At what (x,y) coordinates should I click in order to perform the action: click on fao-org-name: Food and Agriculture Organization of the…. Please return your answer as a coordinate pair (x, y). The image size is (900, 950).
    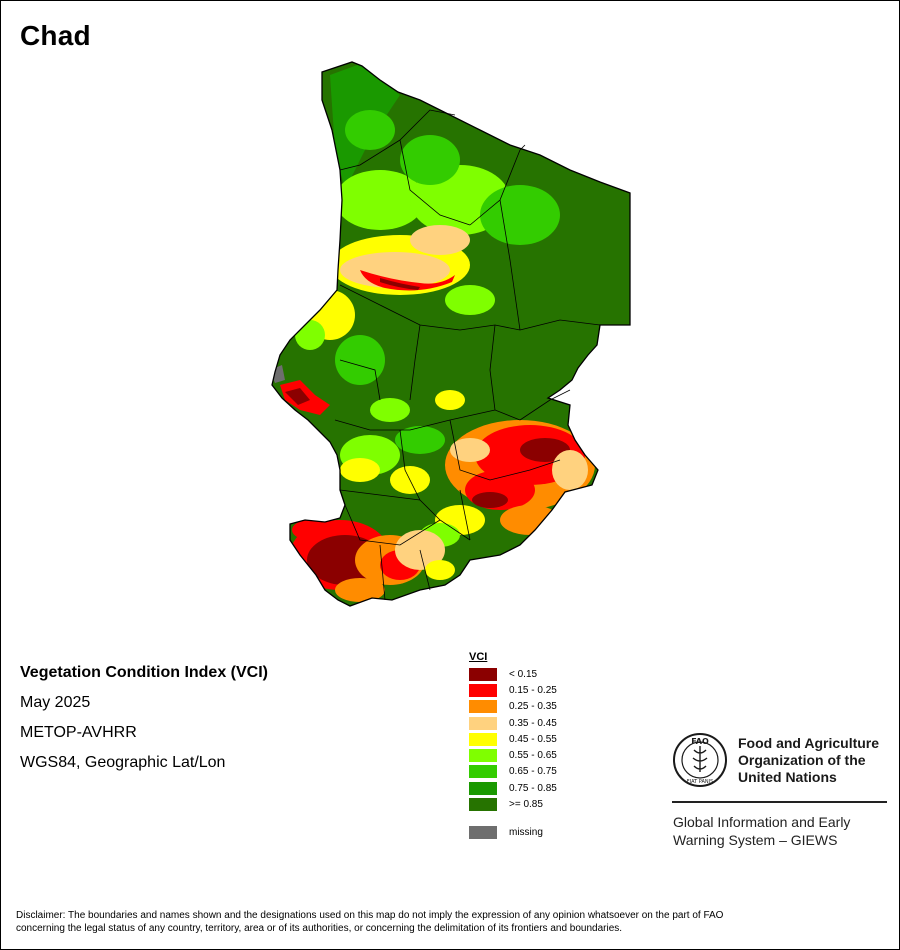
    Looking at the image, I should click on (818, 760).